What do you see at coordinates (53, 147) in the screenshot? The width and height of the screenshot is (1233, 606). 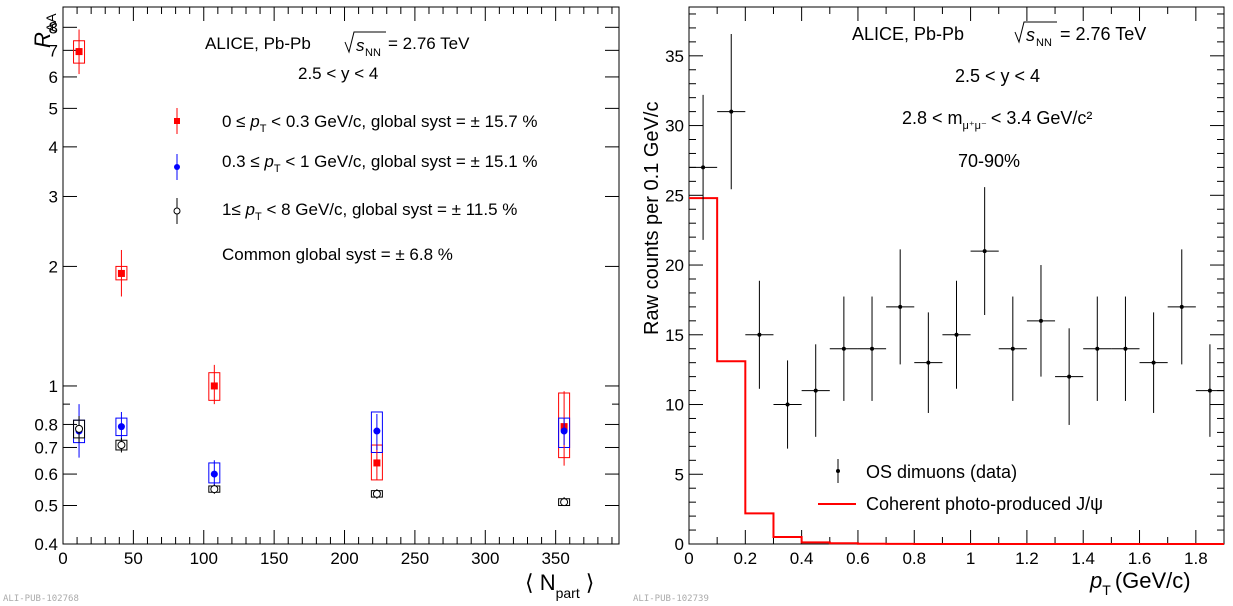 I see `y-tick-label: 4` at bounding box center [53, 147].